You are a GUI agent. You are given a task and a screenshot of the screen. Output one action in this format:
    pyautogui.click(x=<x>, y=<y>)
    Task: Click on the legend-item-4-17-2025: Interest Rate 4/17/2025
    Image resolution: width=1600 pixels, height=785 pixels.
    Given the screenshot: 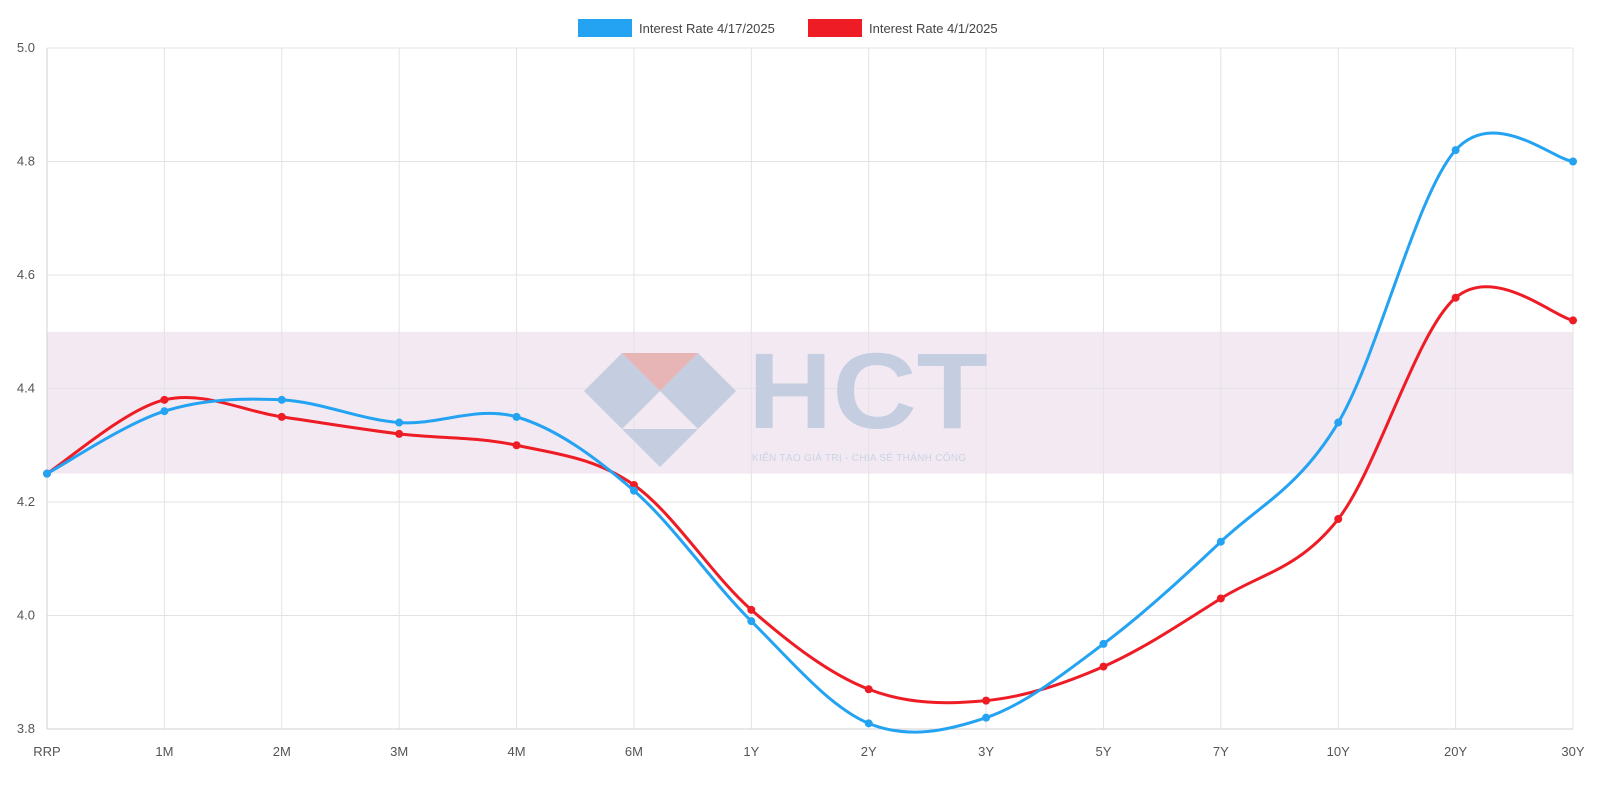 What is the action you would take?
    pyautogui.click(x=676, y=28)
    